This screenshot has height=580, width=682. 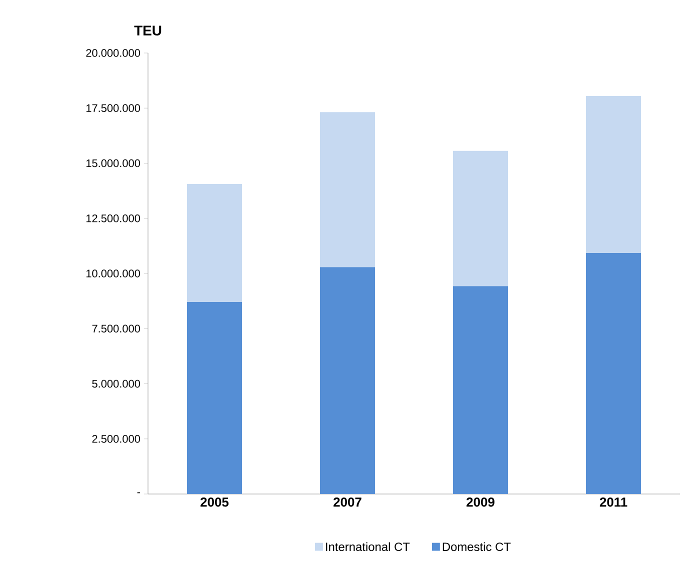 I want to click on y-tick-label: 2.500.000, so click(x=116, y=439).